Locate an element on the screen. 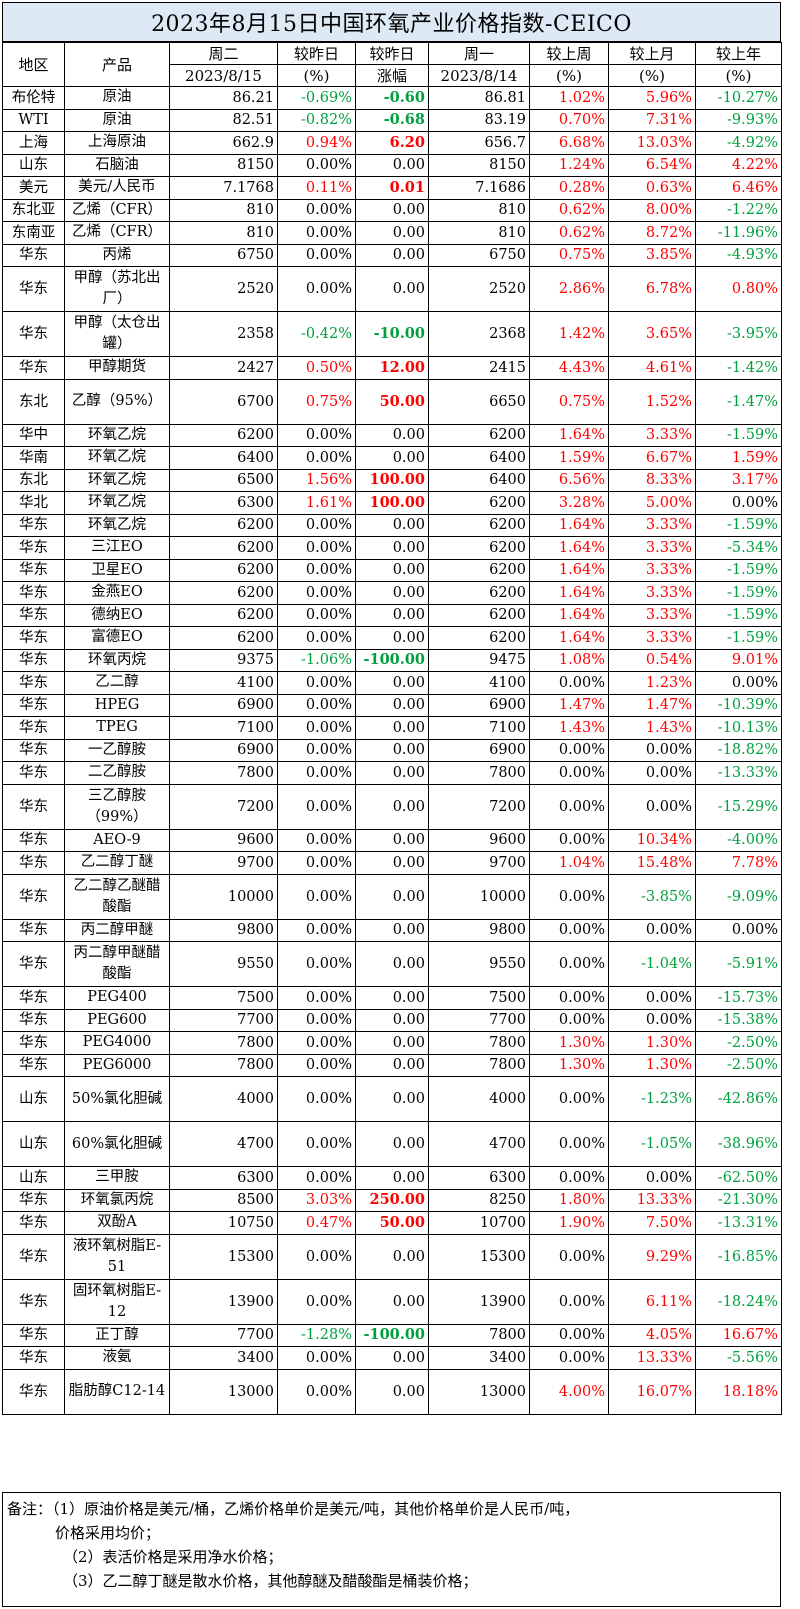  cell-product: 美元/人民币 is located at coordinates (117, 188).